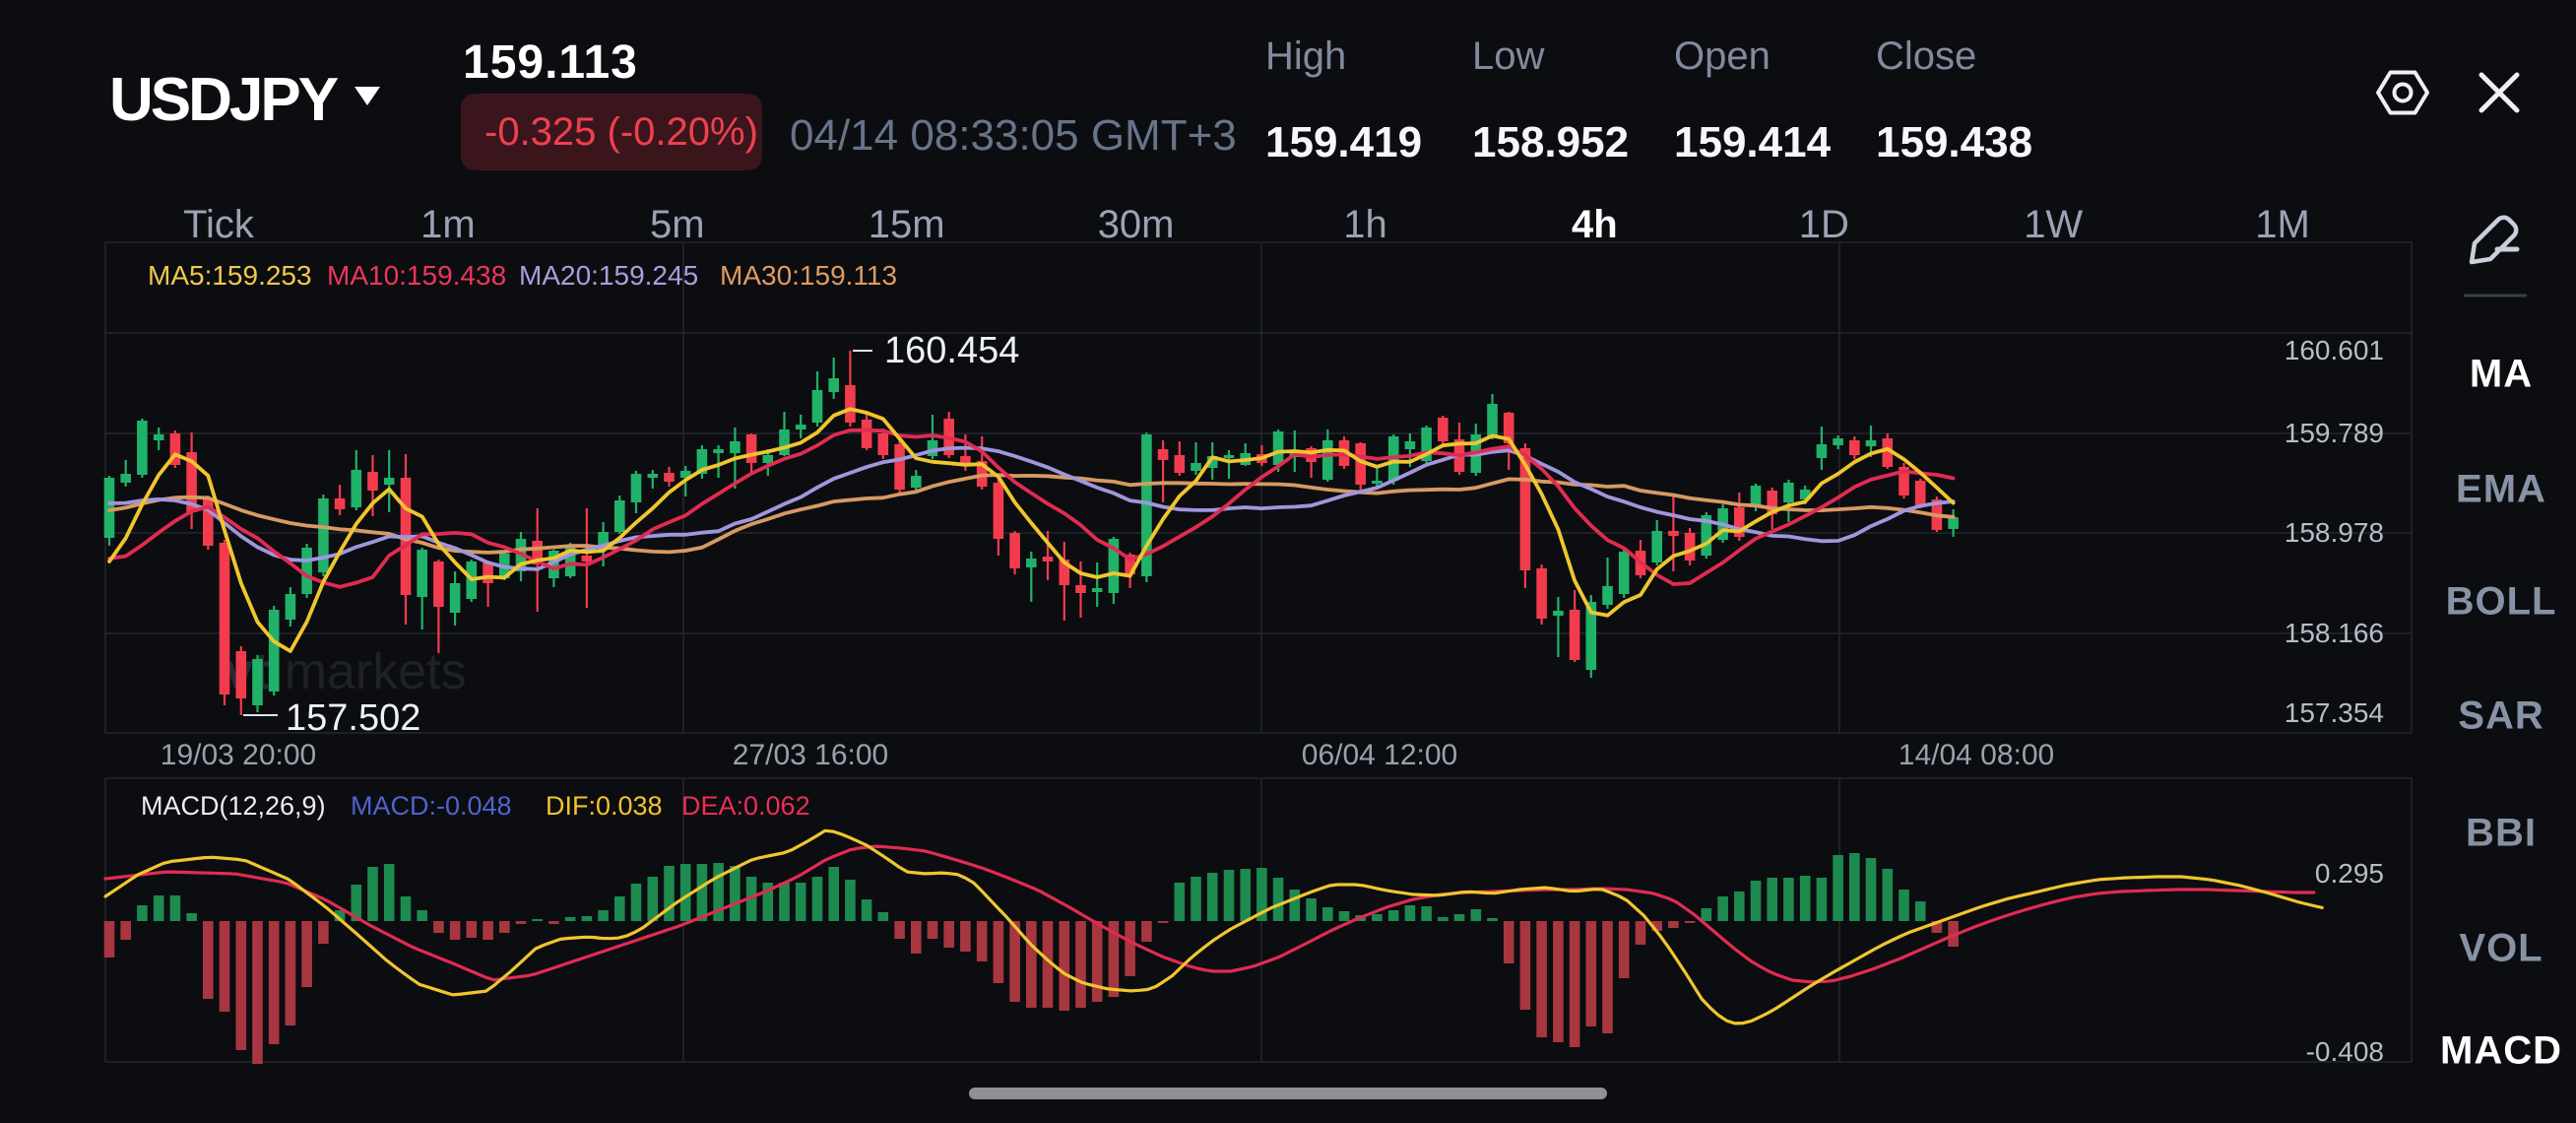  I want to click on svg-text: 160.454, so click(951, 350).